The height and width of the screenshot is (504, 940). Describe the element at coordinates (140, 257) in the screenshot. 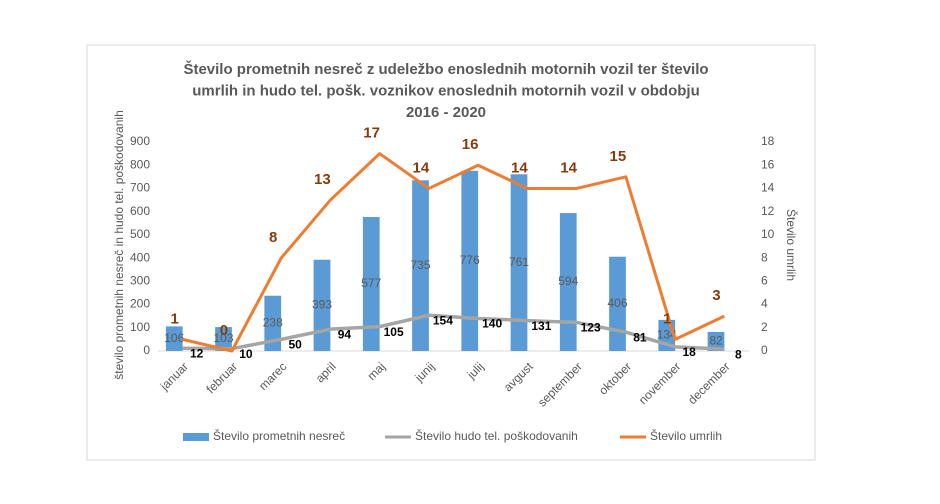

I see `y-tick-label: 400` at that location.